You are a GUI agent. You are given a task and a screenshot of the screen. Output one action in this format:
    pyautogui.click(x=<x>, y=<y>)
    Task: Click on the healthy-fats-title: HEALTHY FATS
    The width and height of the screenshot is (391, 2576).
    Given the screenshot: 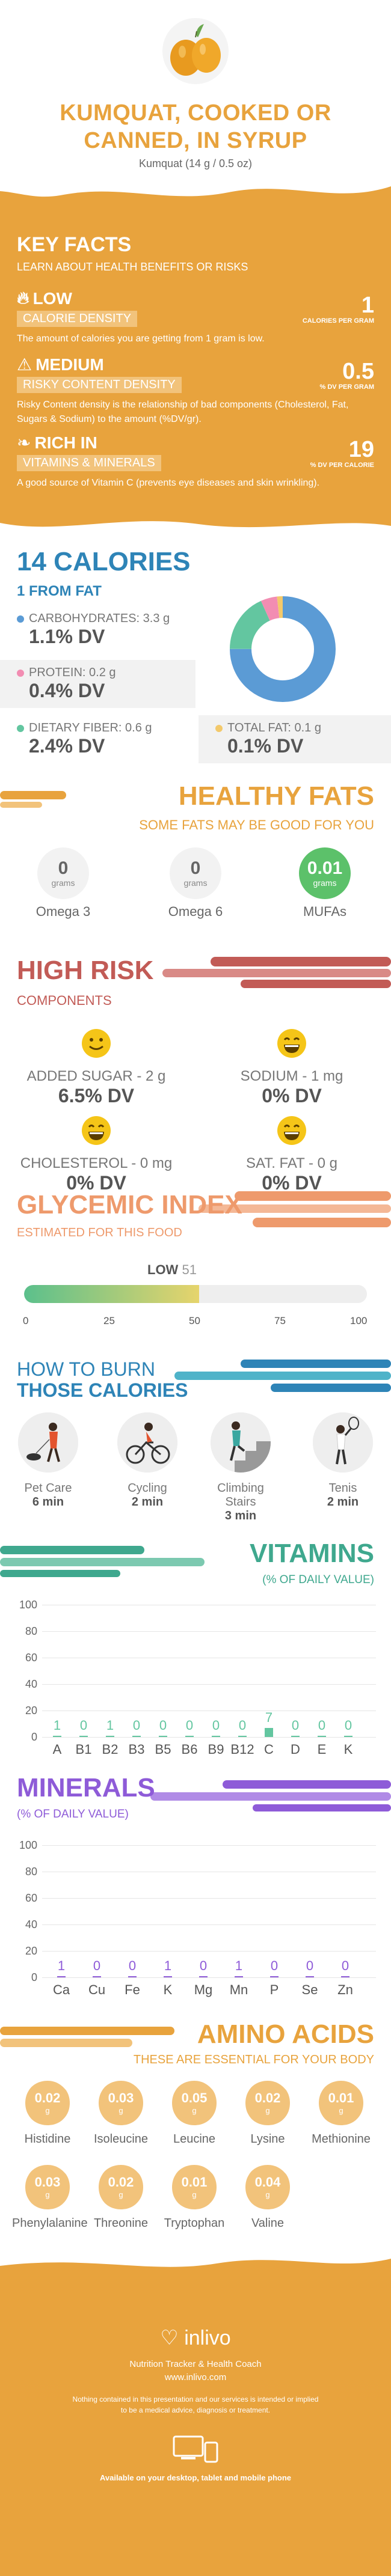 What is the action you would take?
    pyautogui.click(x=276, y=796)
    